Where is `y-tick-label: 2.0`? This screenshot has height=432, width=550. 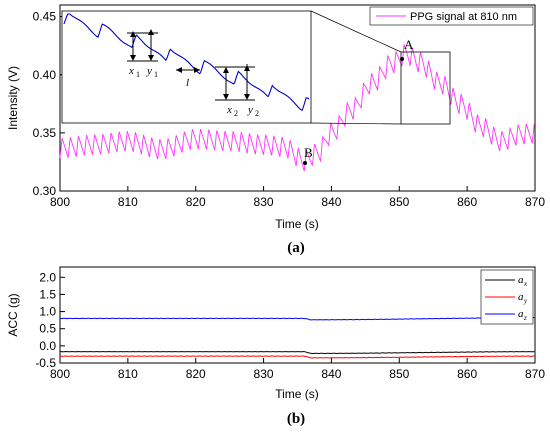 y-tick-label: 2.0 is located at coordinates (47, 277).